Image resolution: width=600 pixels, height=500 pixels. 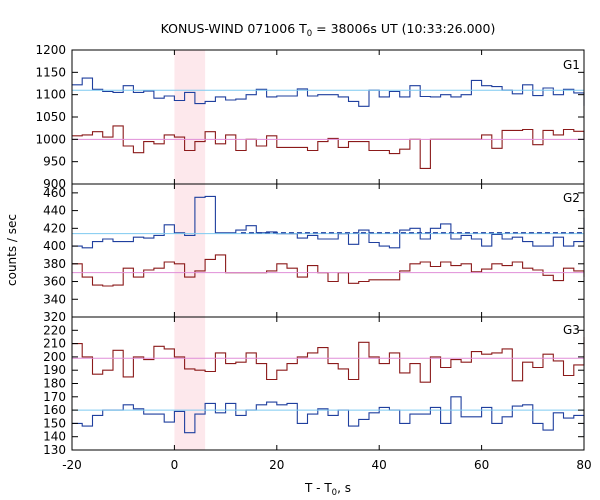 What do you see at coordinates (54, 246) in the screenshot?
I see `panel-g2-ytick-label: 400` at bounding box center [54, 246].